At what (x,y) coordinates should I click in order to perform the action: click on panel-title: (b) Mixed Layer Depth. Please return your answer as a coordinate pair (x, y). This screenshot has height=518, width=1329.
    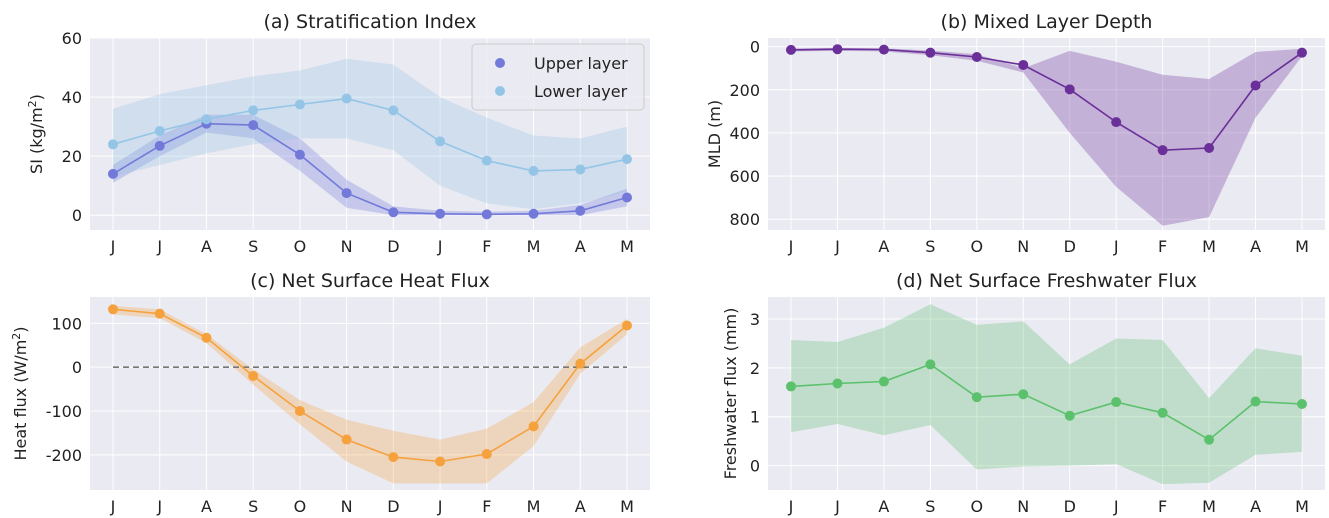
    Looking at the image, I should click on (1047, 22).